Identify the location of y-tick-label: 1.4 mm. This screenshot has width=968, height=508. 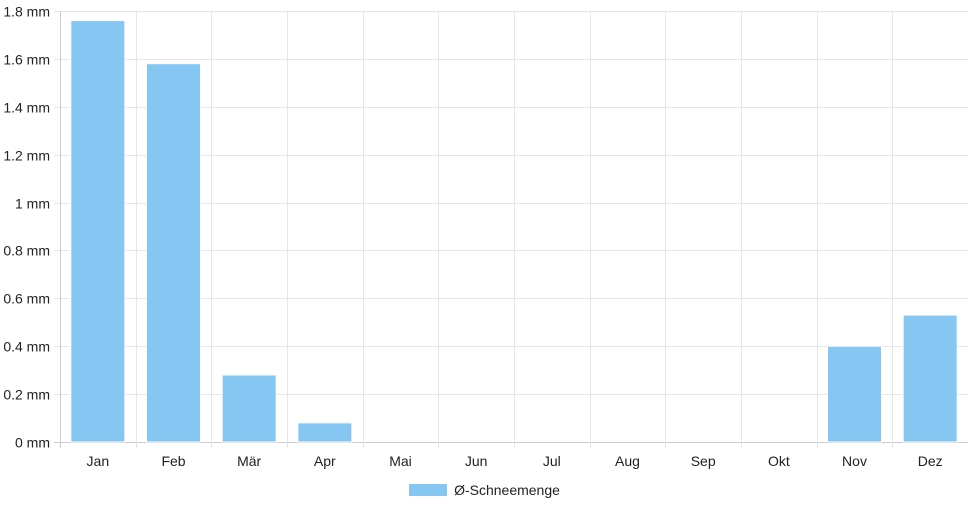
(26, 108).